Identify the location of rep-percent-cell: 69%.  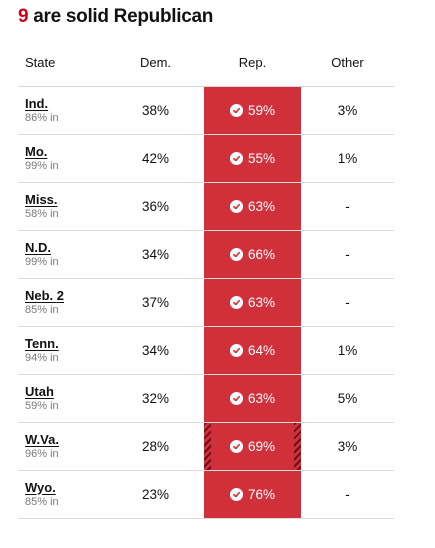
(252, 446).